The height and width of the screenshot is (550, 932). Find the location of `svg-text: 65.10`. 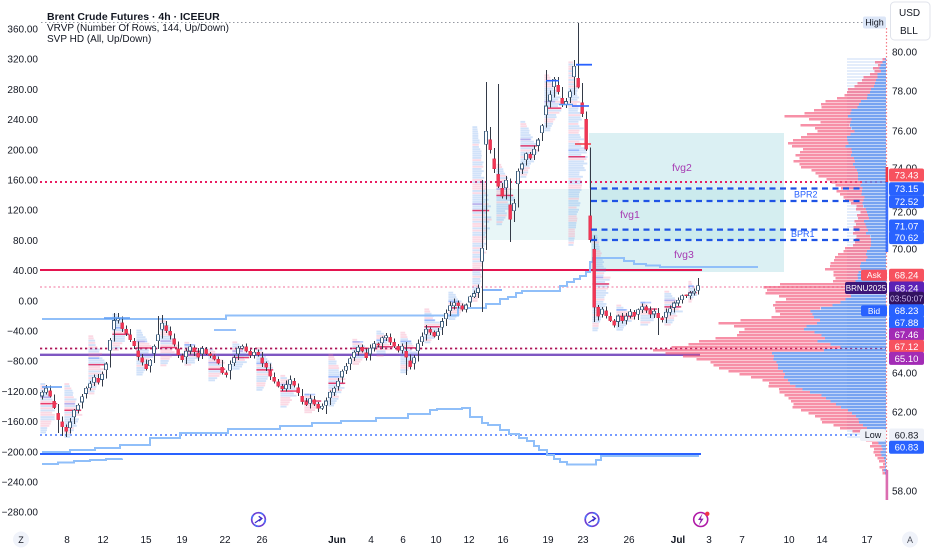

svg-text: 65.10 is located at coordinates (907, 359).